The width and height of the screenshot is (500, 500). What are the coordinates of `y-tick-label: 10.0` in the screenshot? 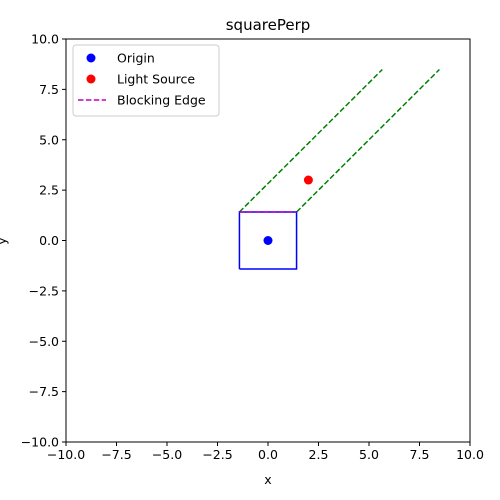 It's located at (45, 39).